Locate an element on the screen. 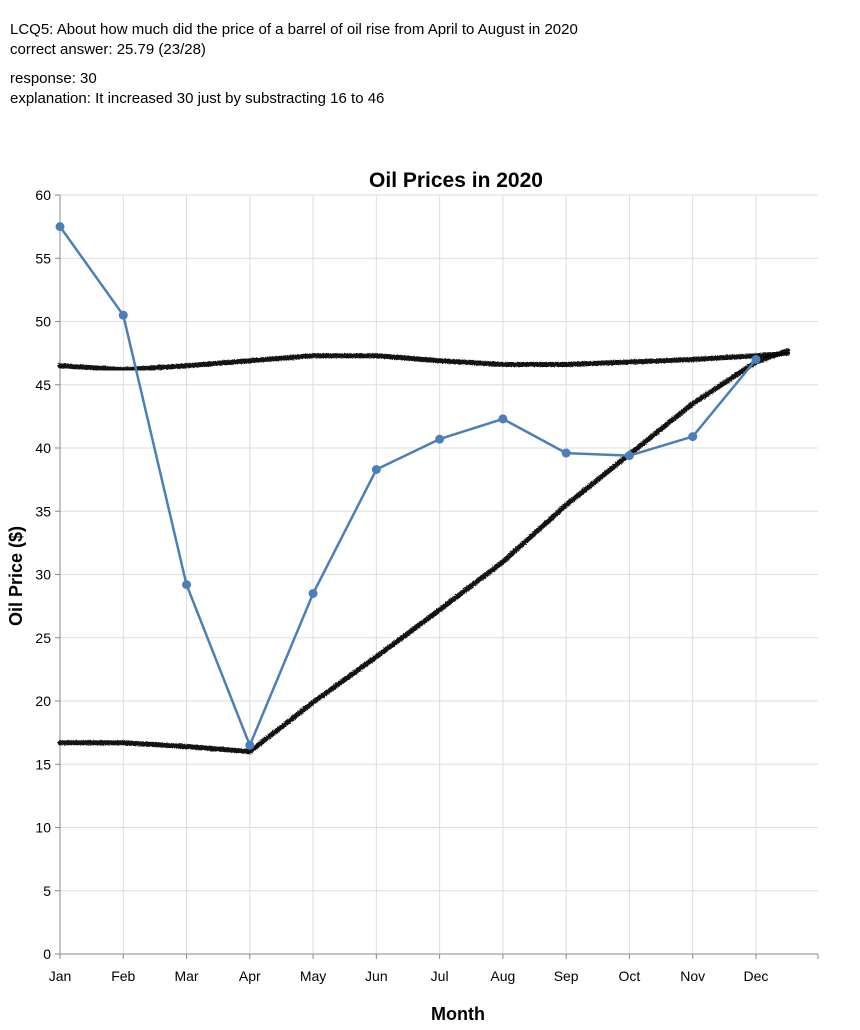  data-point-Aug is located at coordinates (503, 419).